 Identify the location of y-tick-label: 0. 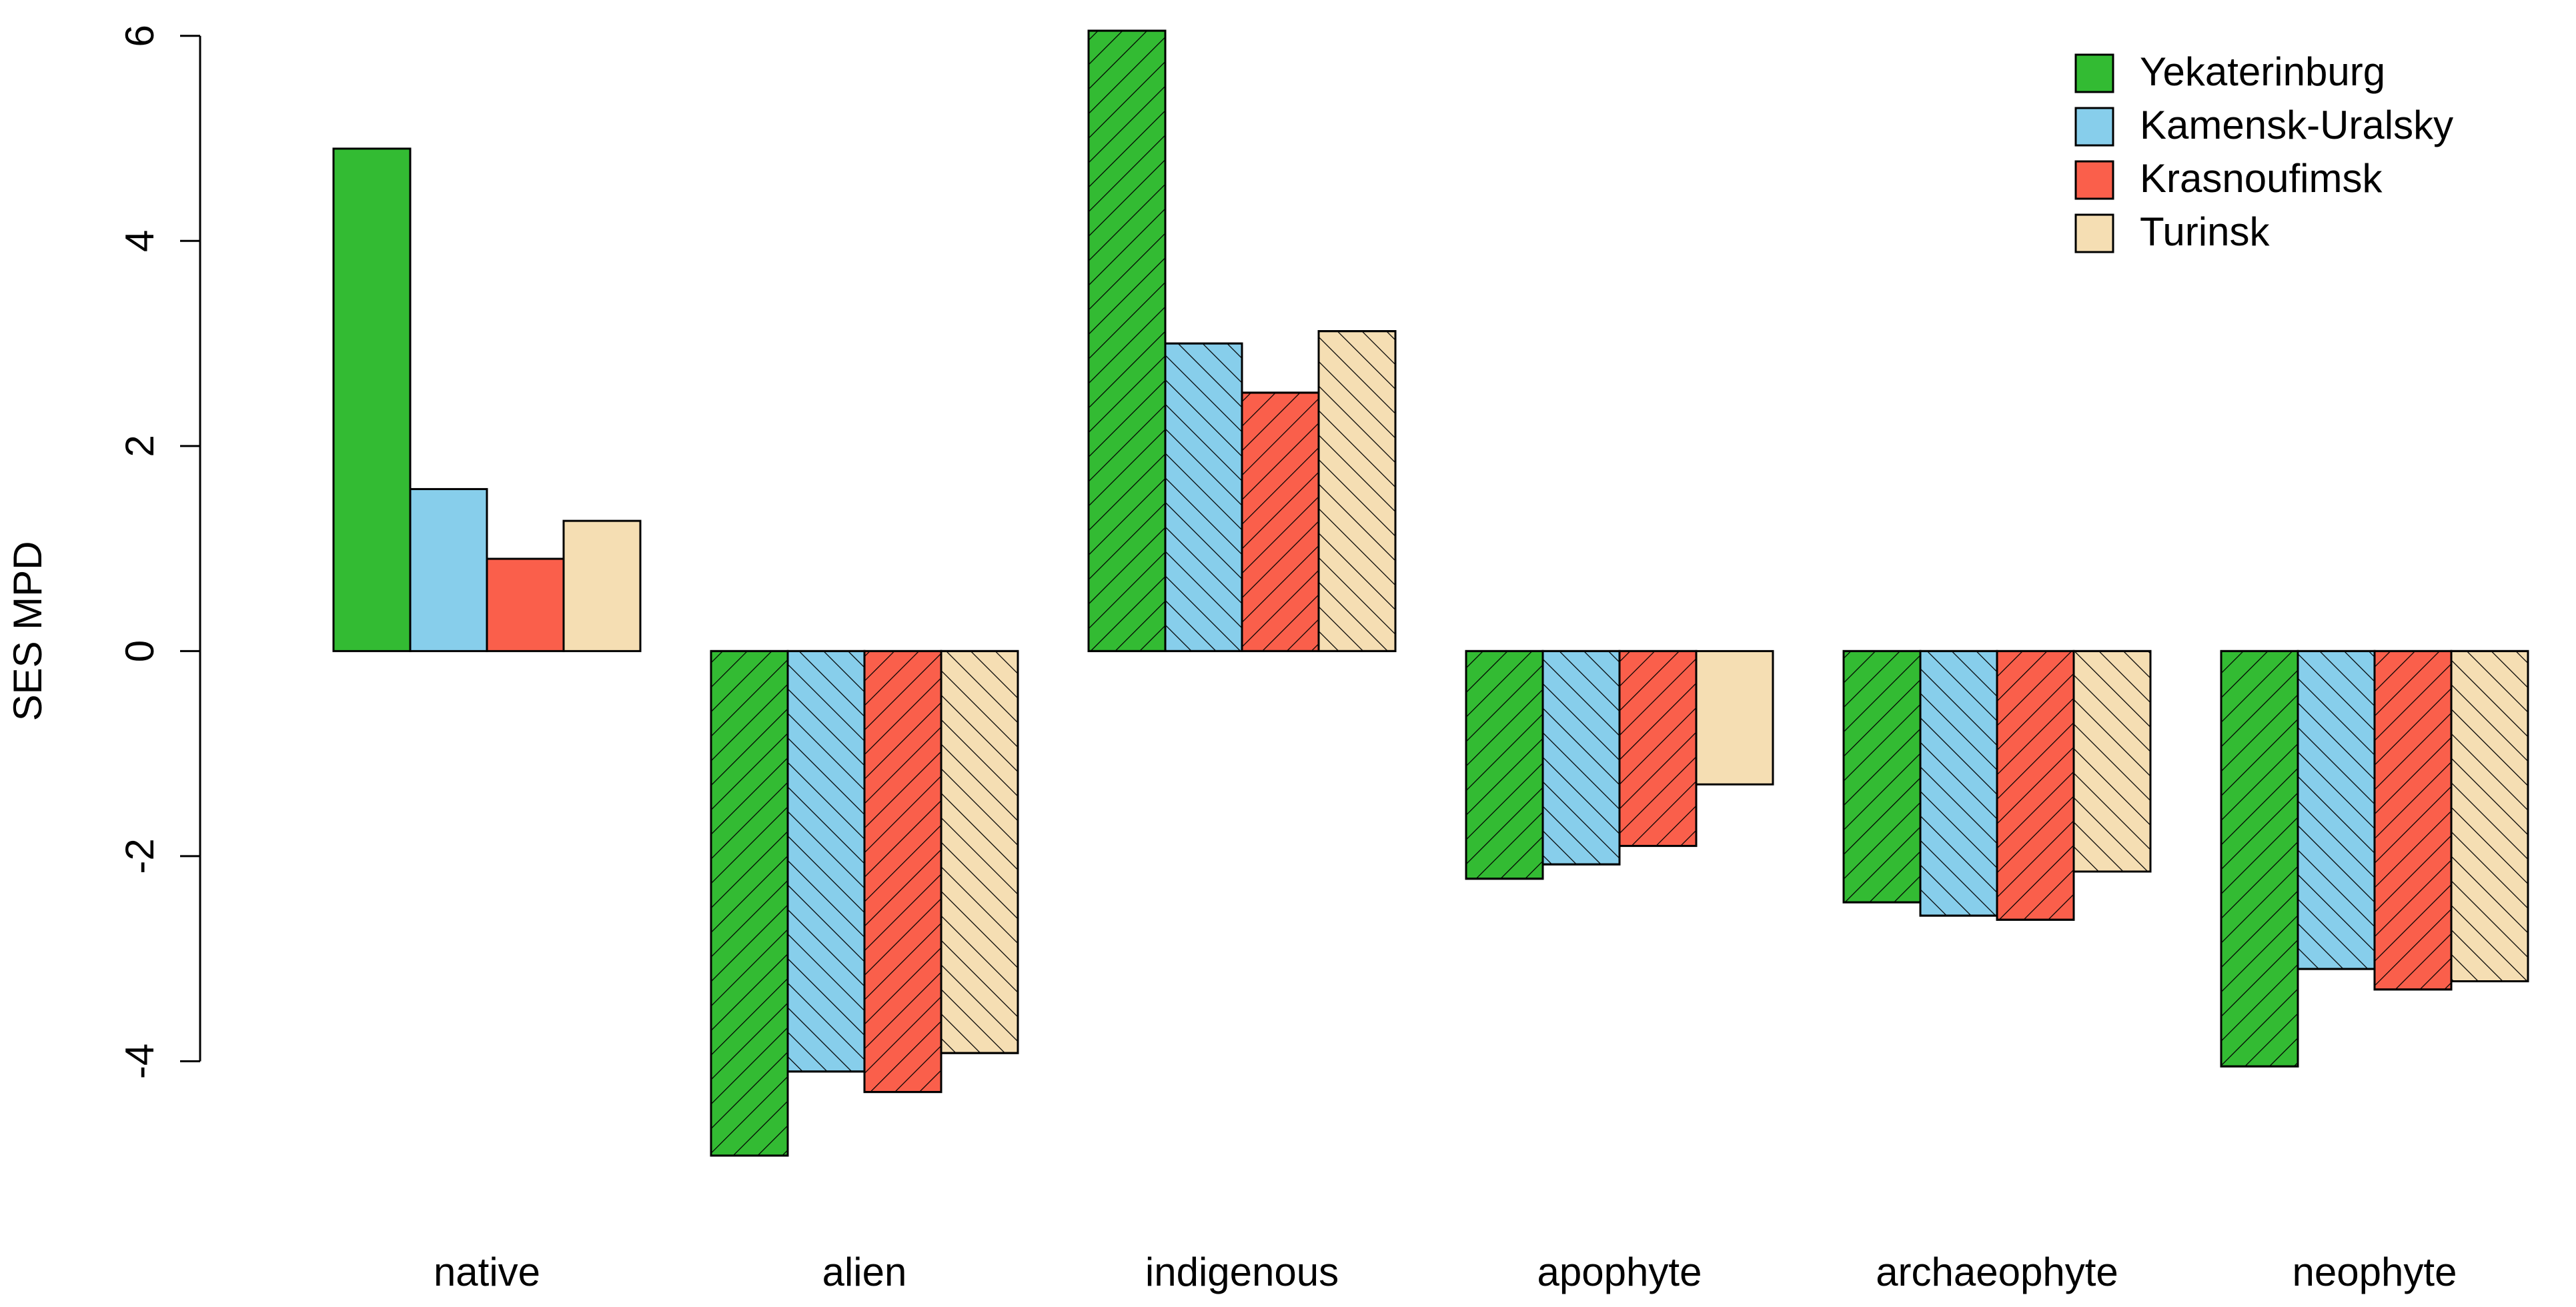
(139, 651).